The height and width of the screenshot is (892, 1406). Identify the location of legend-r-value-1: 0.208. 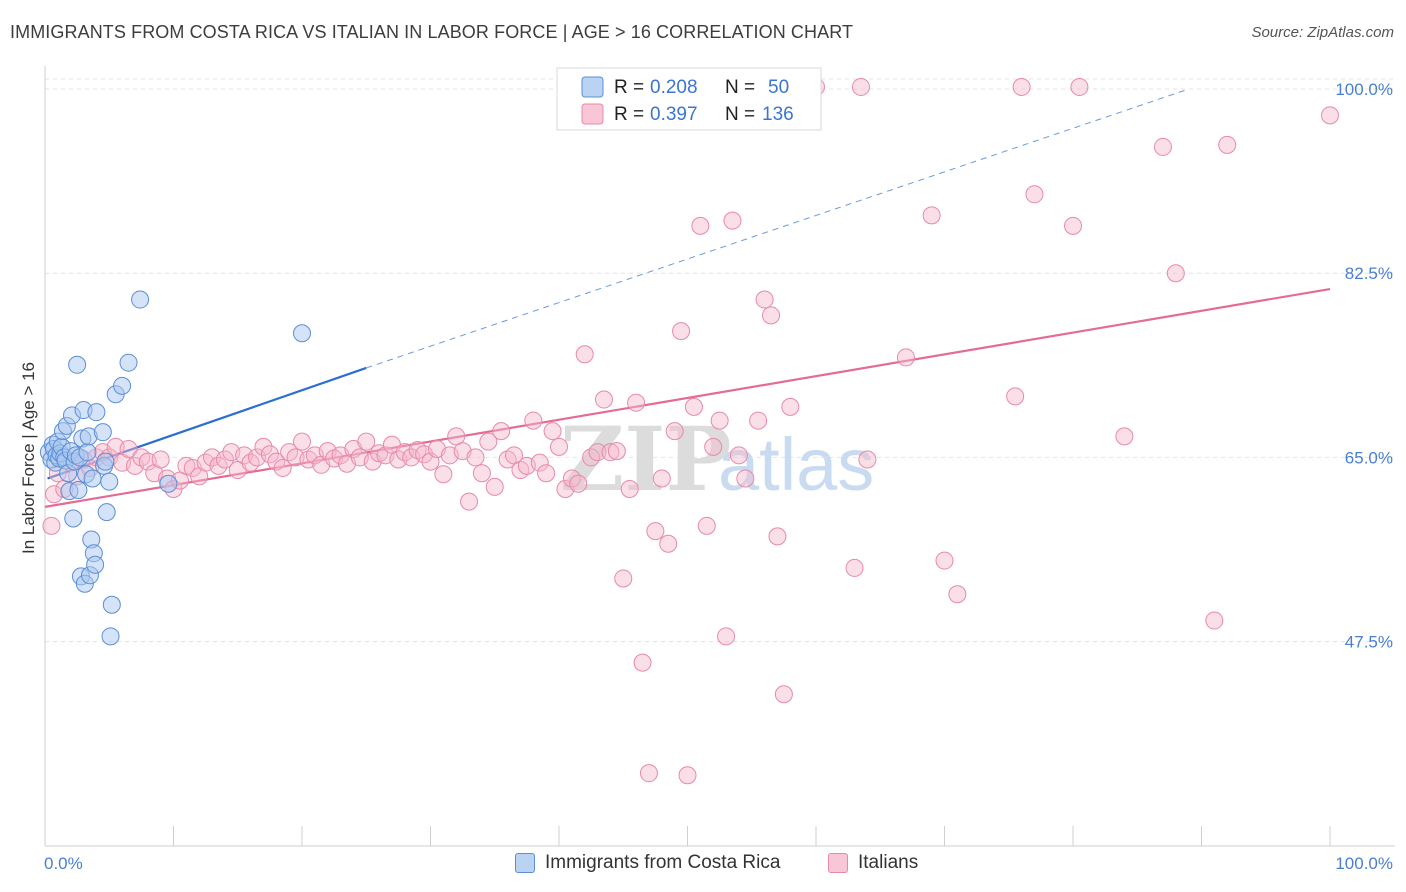
(674, 87).